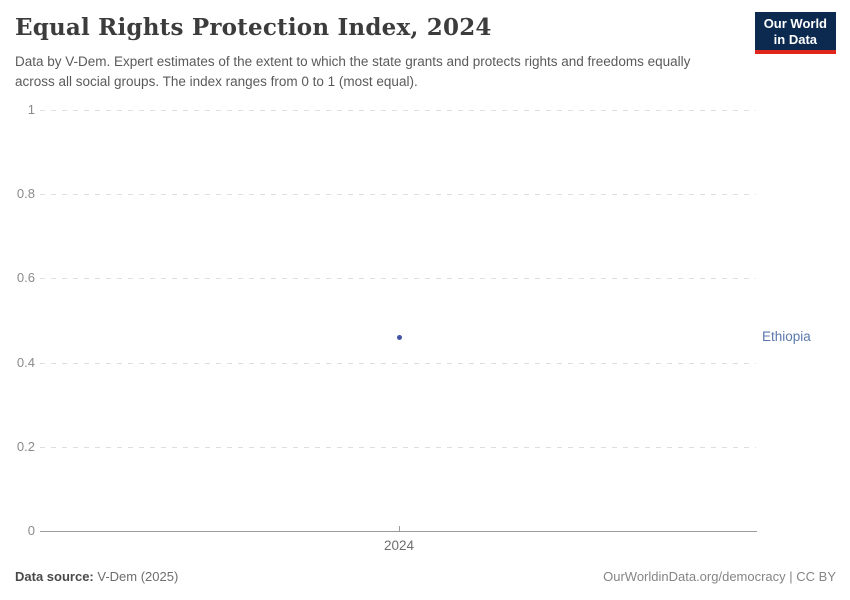 The height and width of the screenshot is (600, 850). What do you see at coordinates (31, 530) in the screenshot?
I see `y-tick-label: 0` at bounding box center [31, 530].